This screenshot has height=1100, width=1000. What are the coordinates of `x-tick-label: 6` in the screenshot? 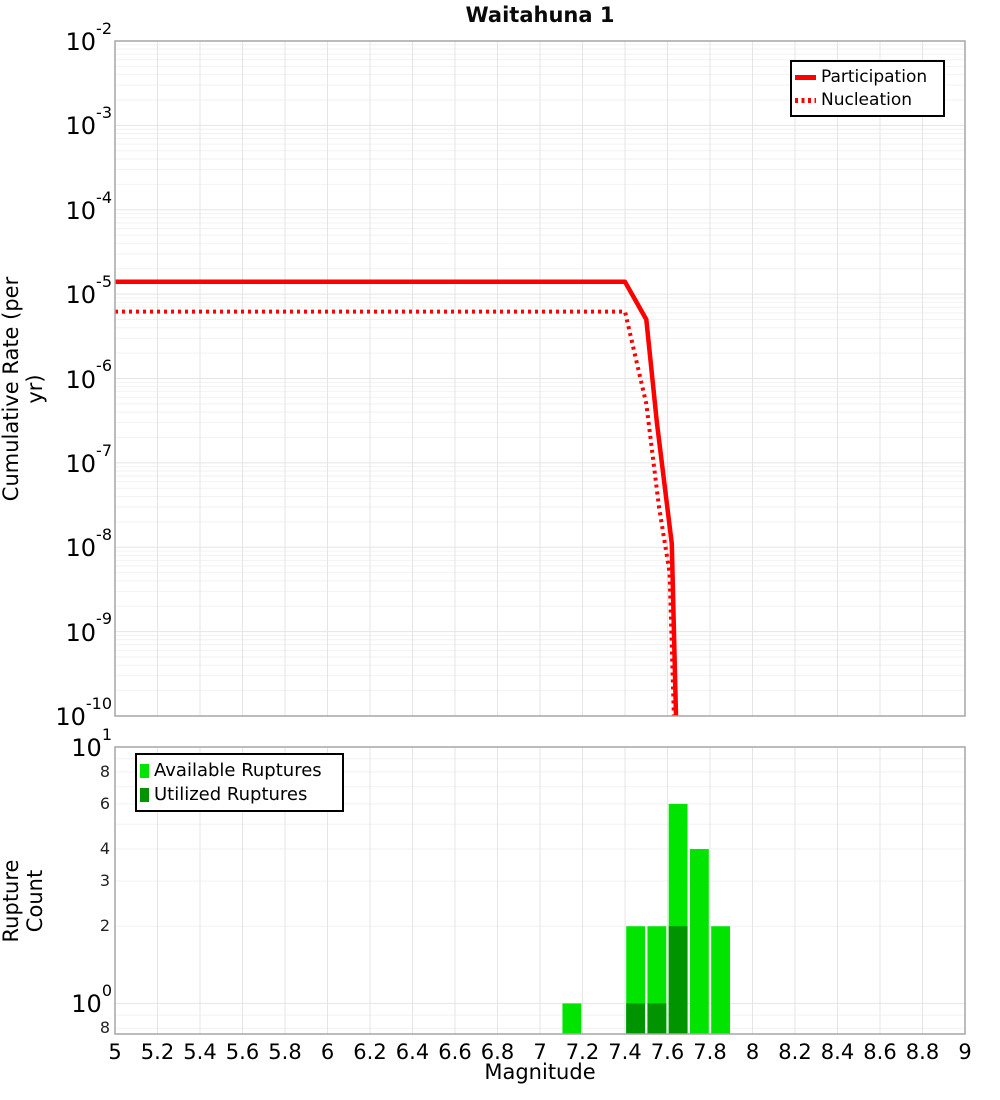 It's located at (327, 1052).